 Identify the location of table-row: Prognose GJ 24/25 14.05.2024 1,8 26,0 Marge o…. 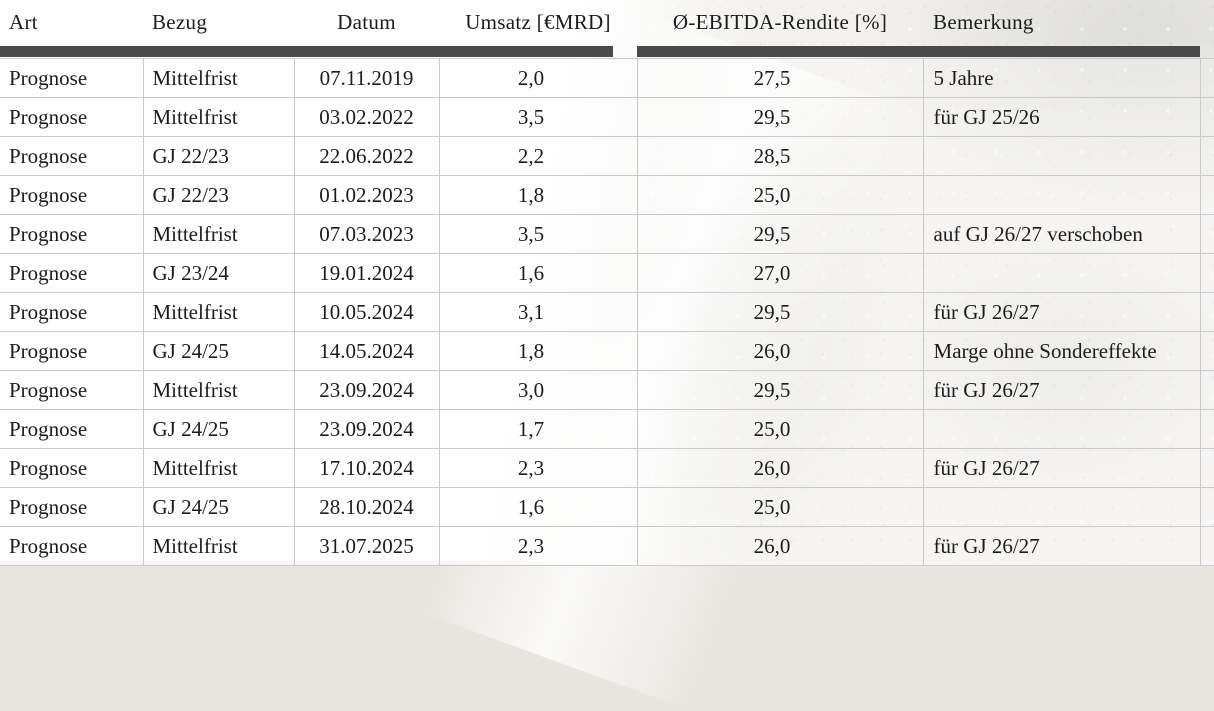
(607, 351).